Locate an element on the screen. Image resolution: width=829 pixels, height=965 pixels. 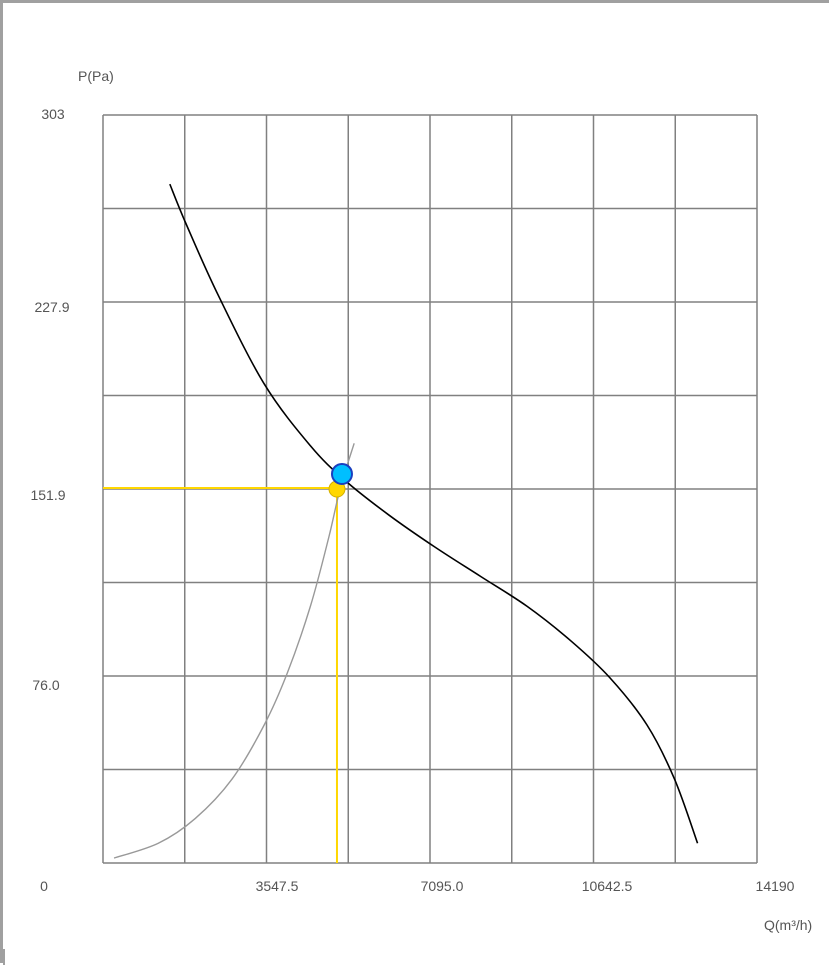
y-tick-label: 151.9 is located at coordinates (47, 495).